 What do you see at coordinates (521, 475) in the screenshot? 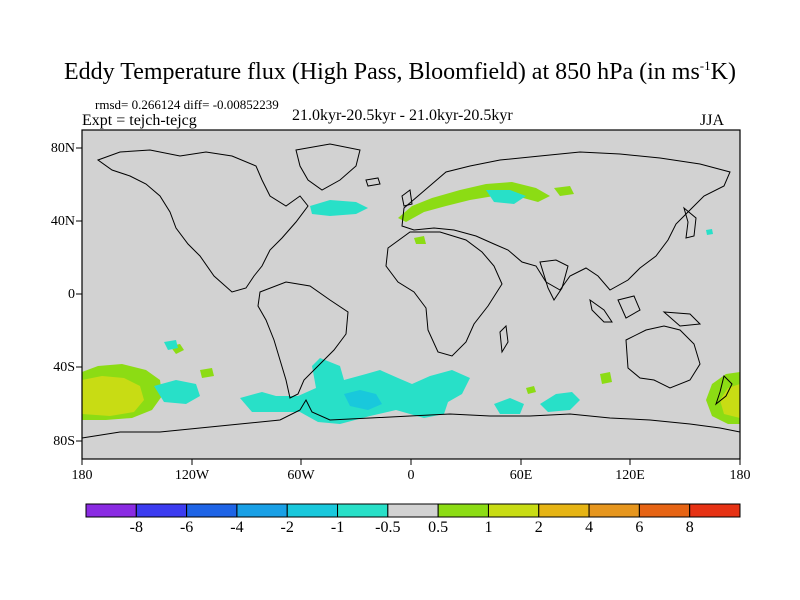
I see `lon-label: 60E` at bounding box center [521, 475].